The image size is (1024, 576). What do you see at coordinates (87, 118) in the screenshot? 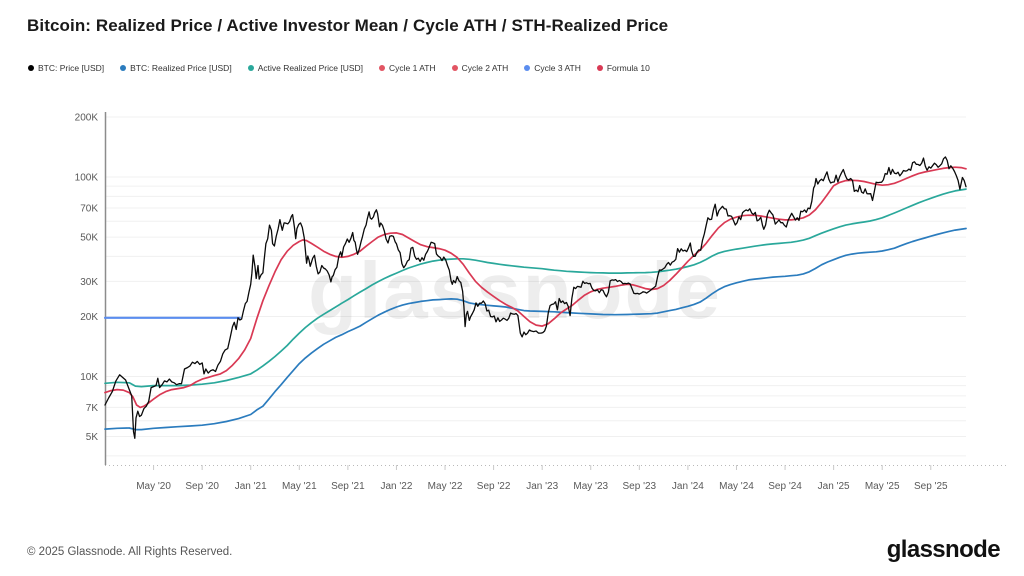
I see `svg-text: 200K` at bounding box center [87, 118].